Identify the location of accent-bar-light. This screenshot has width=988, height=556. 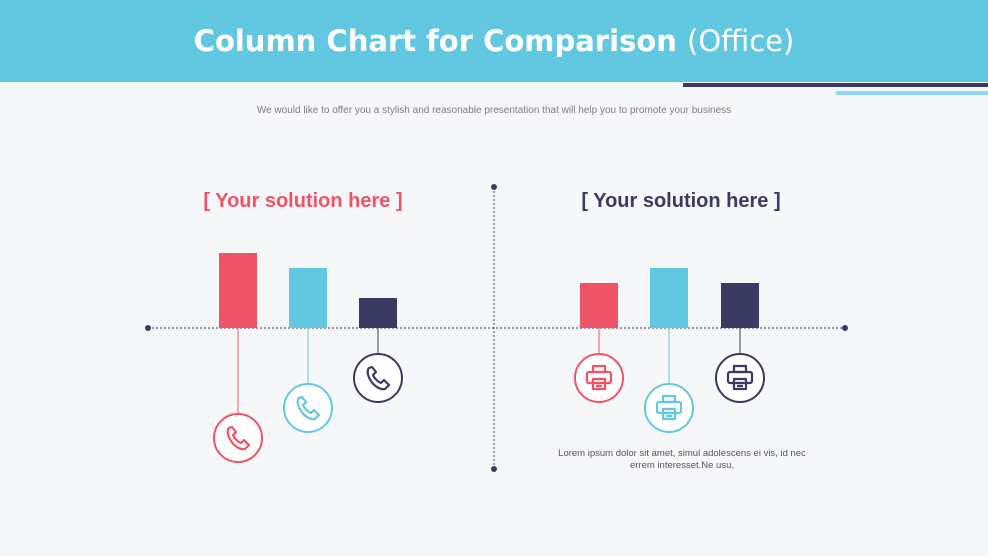
(912, 93).